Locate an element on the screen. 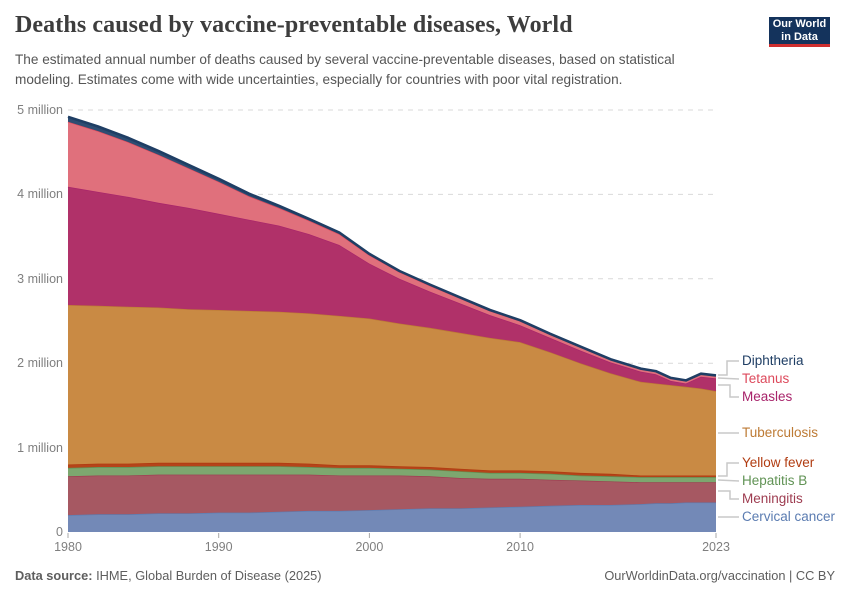  legend-label-diphtheria: Diphtheria is located at coordinates (773, 360).